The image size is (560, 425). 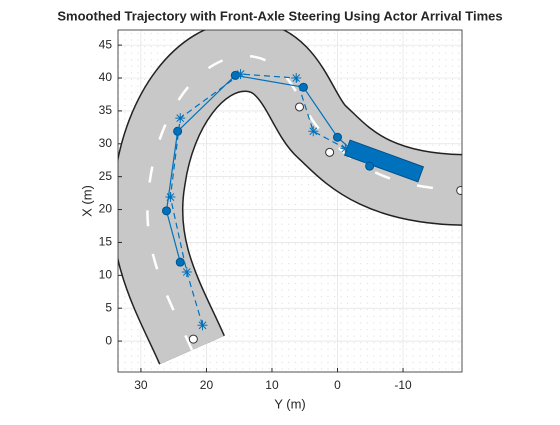 What do you see at coordinates (106, 143) in the screenshot?
I see `y-tick-label: 30` at bounding box center [106, 143].